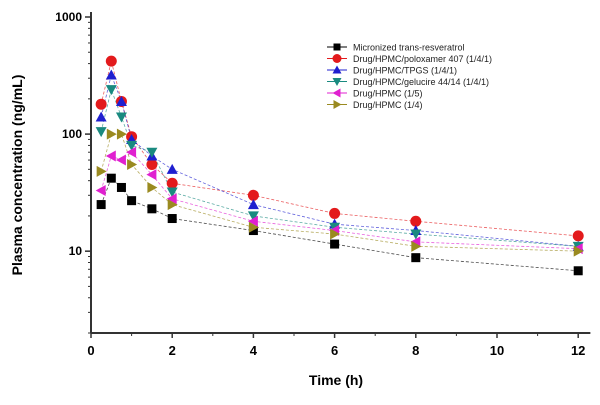 This screenshot has width=600, height=405. What do you see at coordinates (578, 350) in the screenshot?
I see `x-tick-label: 12` at bounding box center [578, 350].